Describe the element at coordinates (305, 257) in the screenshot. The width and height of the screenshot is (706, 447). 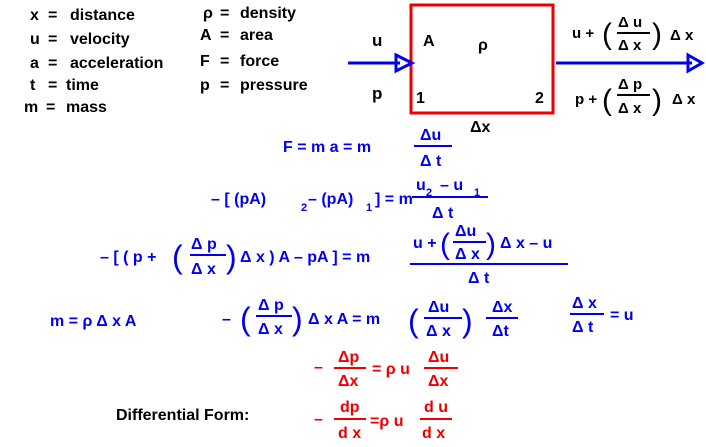
I see `eq3-lhs-b: Δ x ) A – pA ] = m` at that location.